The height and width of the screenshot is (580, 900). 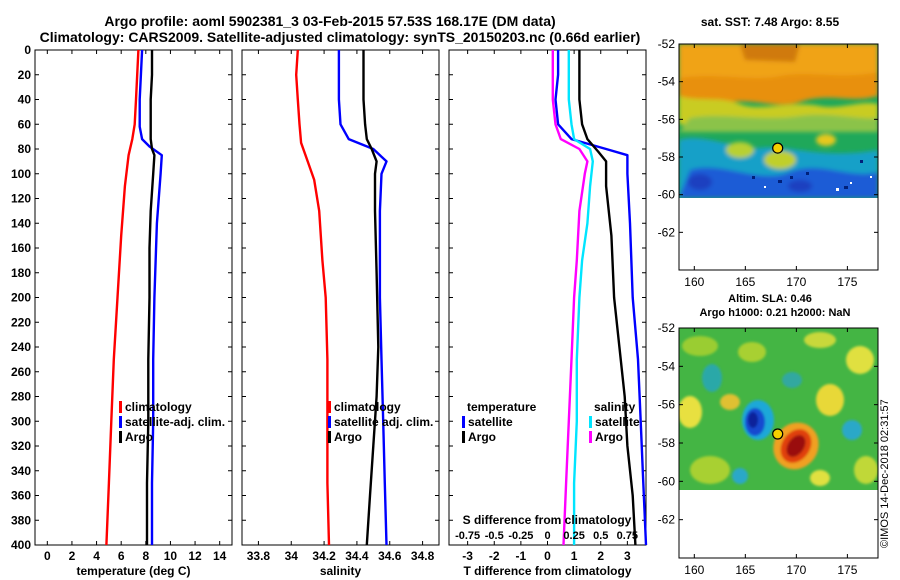 I want to click on map-latitude-label: -58, so click(x=667, y=443).